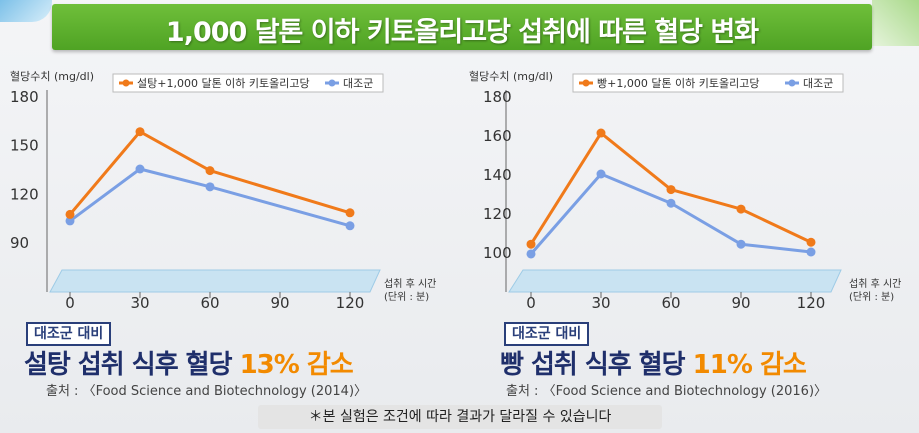 The width and height of the screenshot is (919, 433). I want to click on result-headline: 설탕 섭취 식후 혈당 13% 감소, so click(189, 362).